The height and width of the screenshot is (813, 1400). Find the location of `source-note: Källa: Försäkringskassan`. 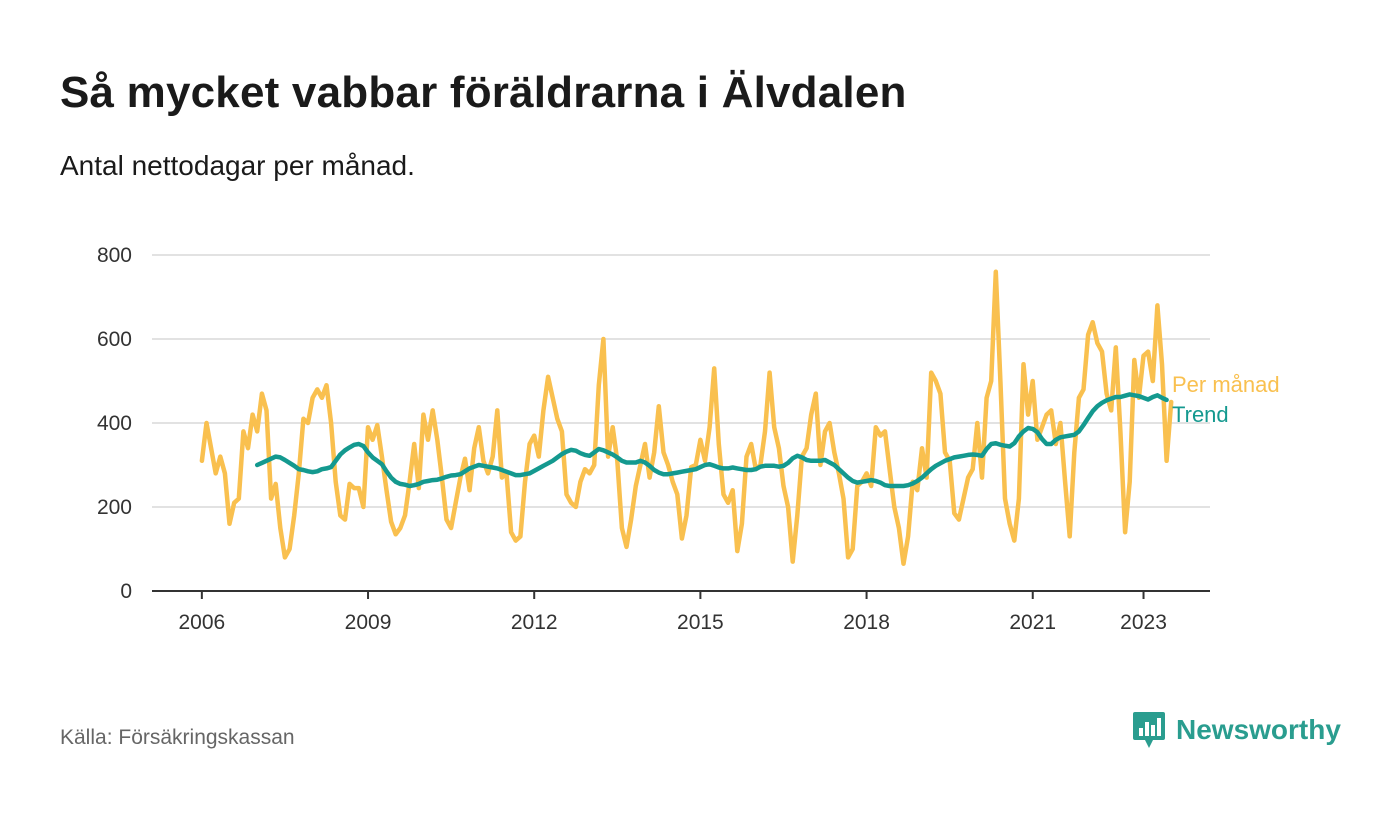

source-note: Källa: Försäkringskassan is located at coordinates (177, 737).